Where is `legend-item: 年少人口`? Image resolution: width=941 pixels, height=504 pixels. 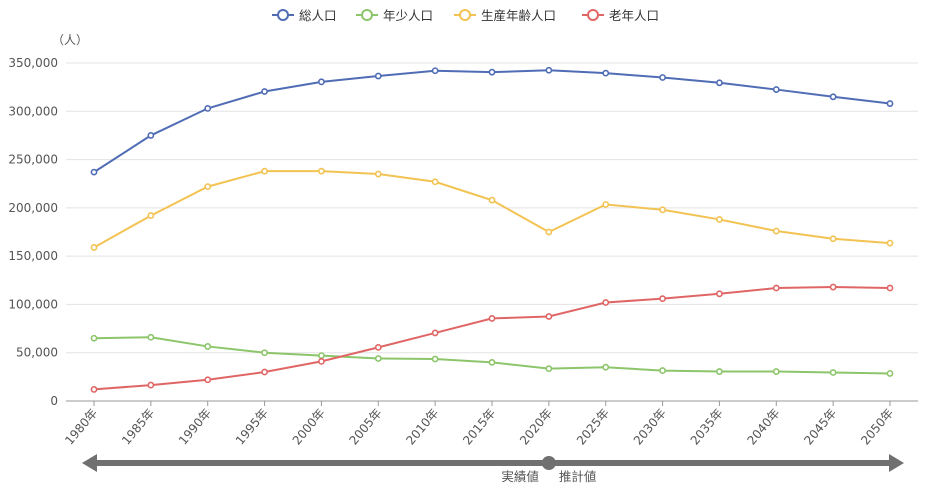
legend-item: 年少人口 is located at coordinates (394, 15).